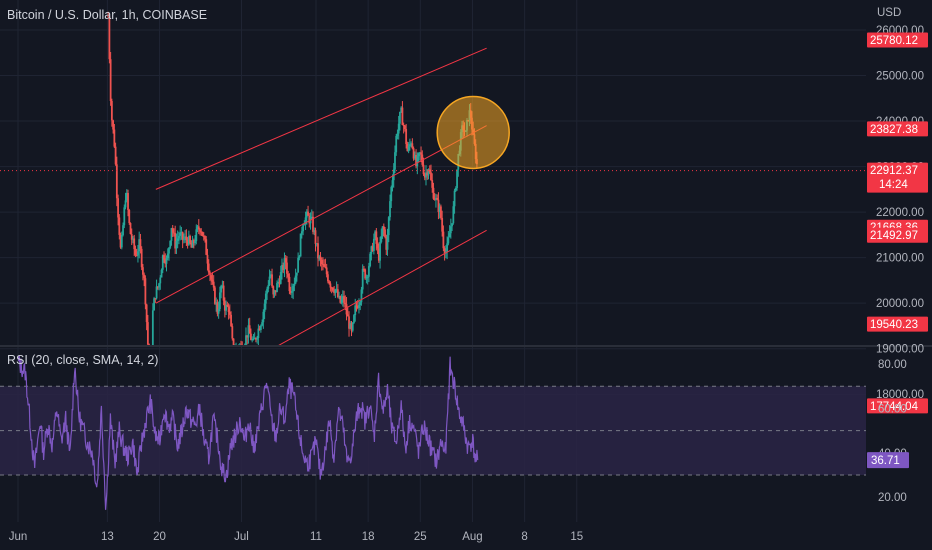 This screenshot has height=550, width=932. I want to click on time-tick-label: 25, so click(420, 537).